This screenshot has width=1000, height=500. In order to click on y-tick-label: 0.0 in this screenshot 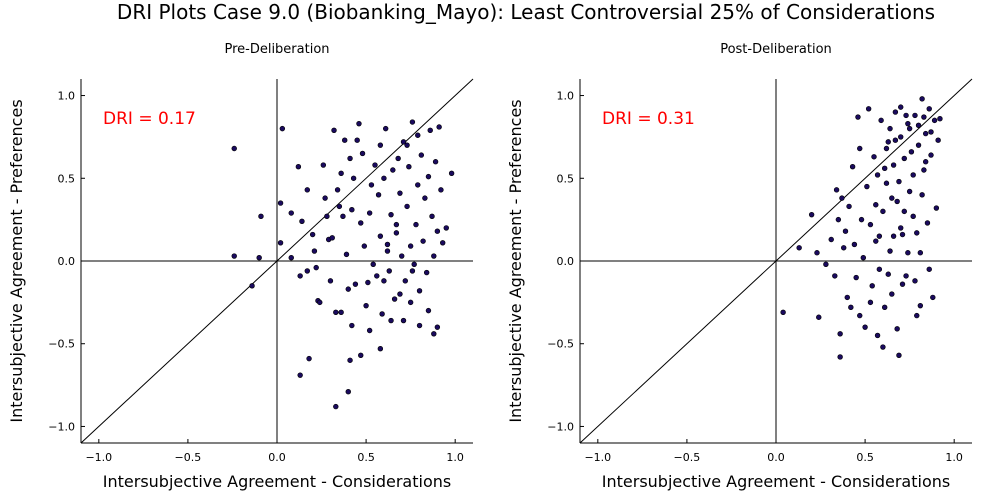, I will do `click(566, 261)`.